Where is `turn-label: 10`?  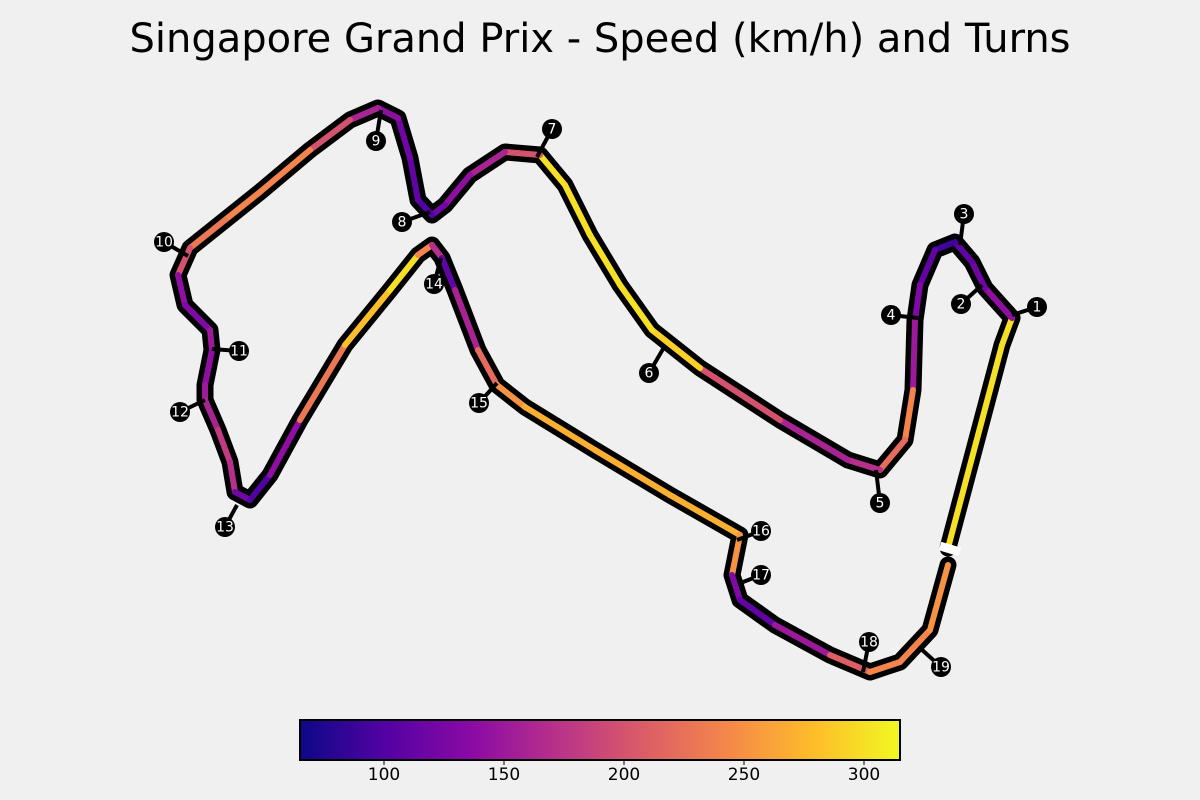 turn-label: 10 is located at coordinates (164, 243).